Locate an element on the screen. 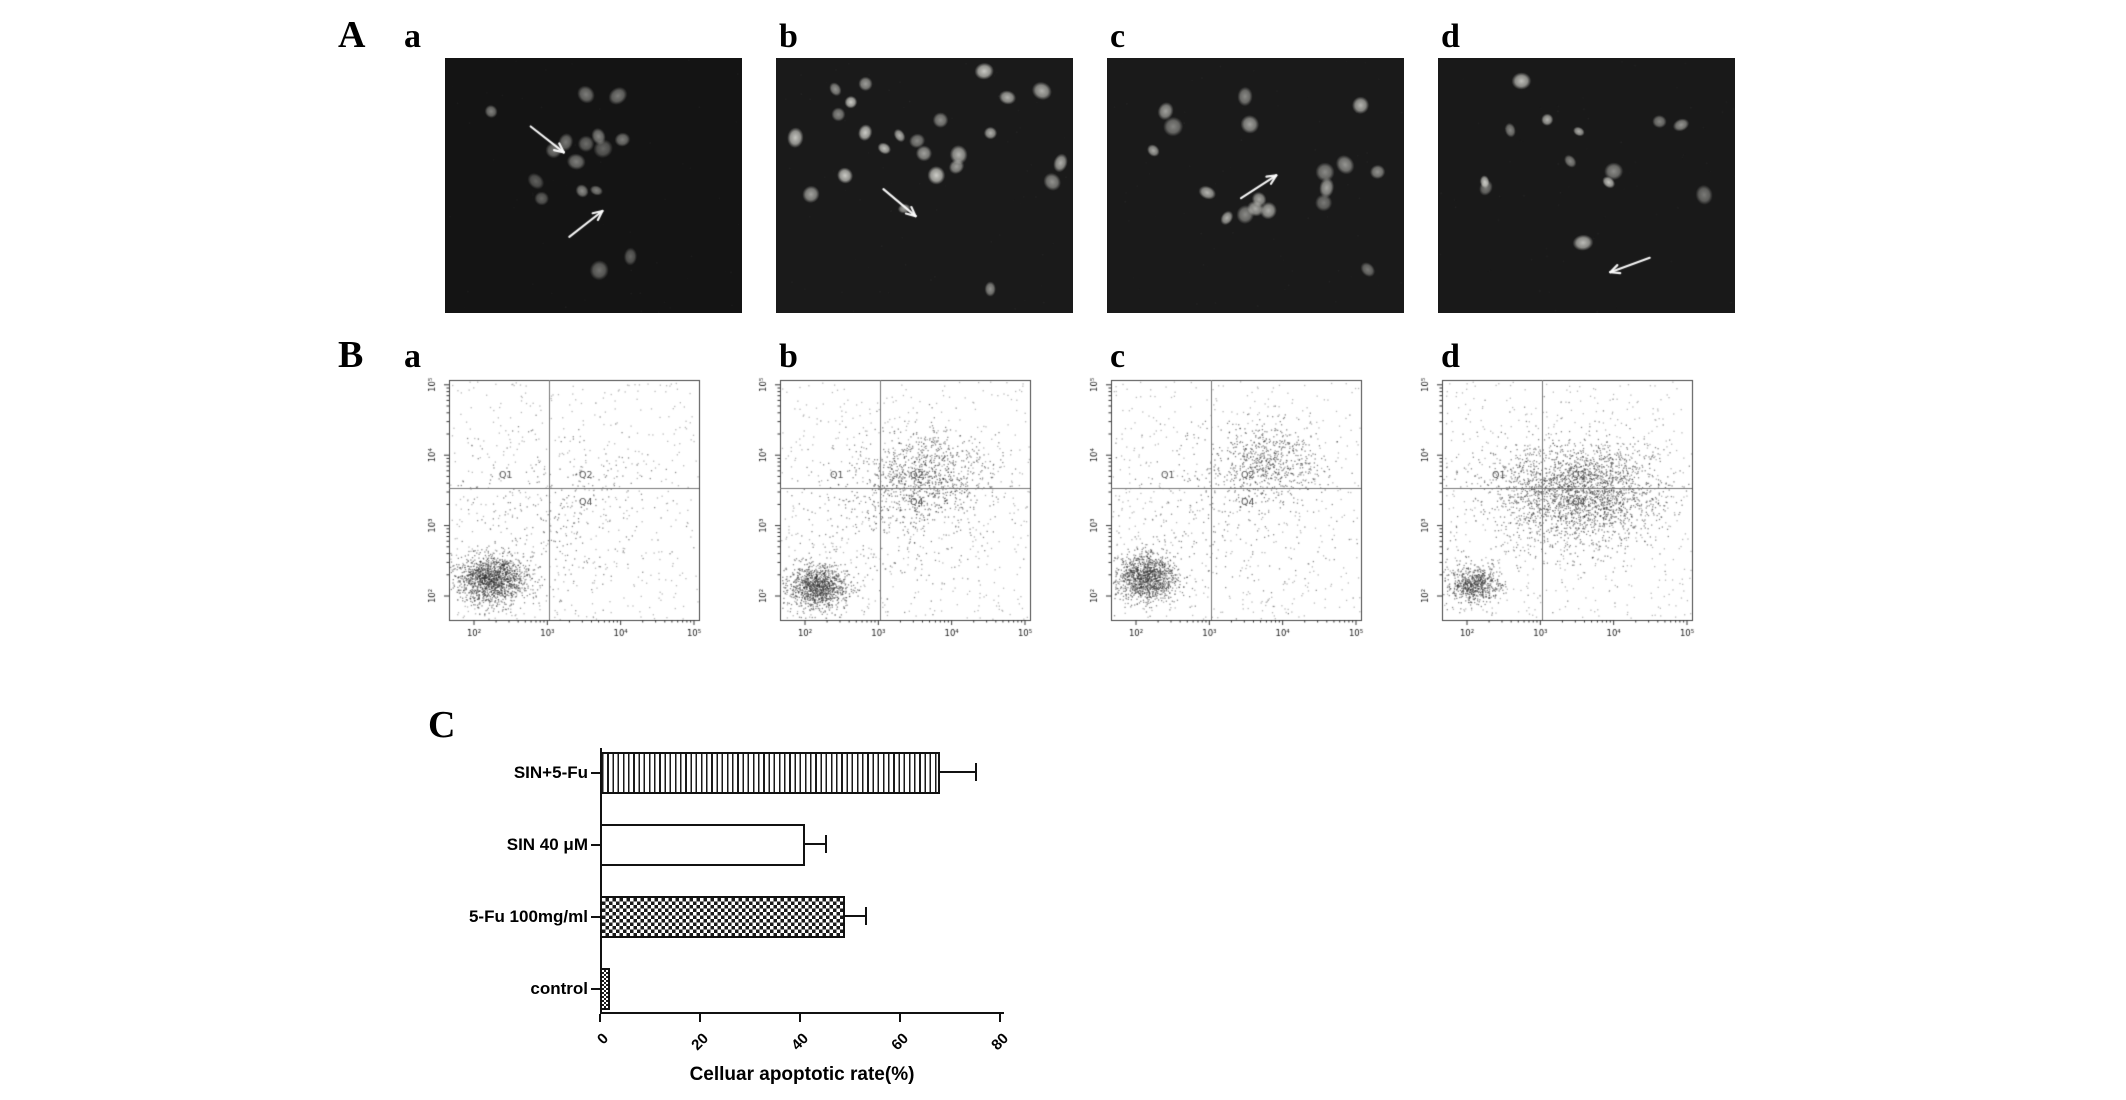 Image resolution: width=2126 pixels, height=1100 pixels. bar-row-sin40: SIN 40 μM is located at coordinates (800, 845).